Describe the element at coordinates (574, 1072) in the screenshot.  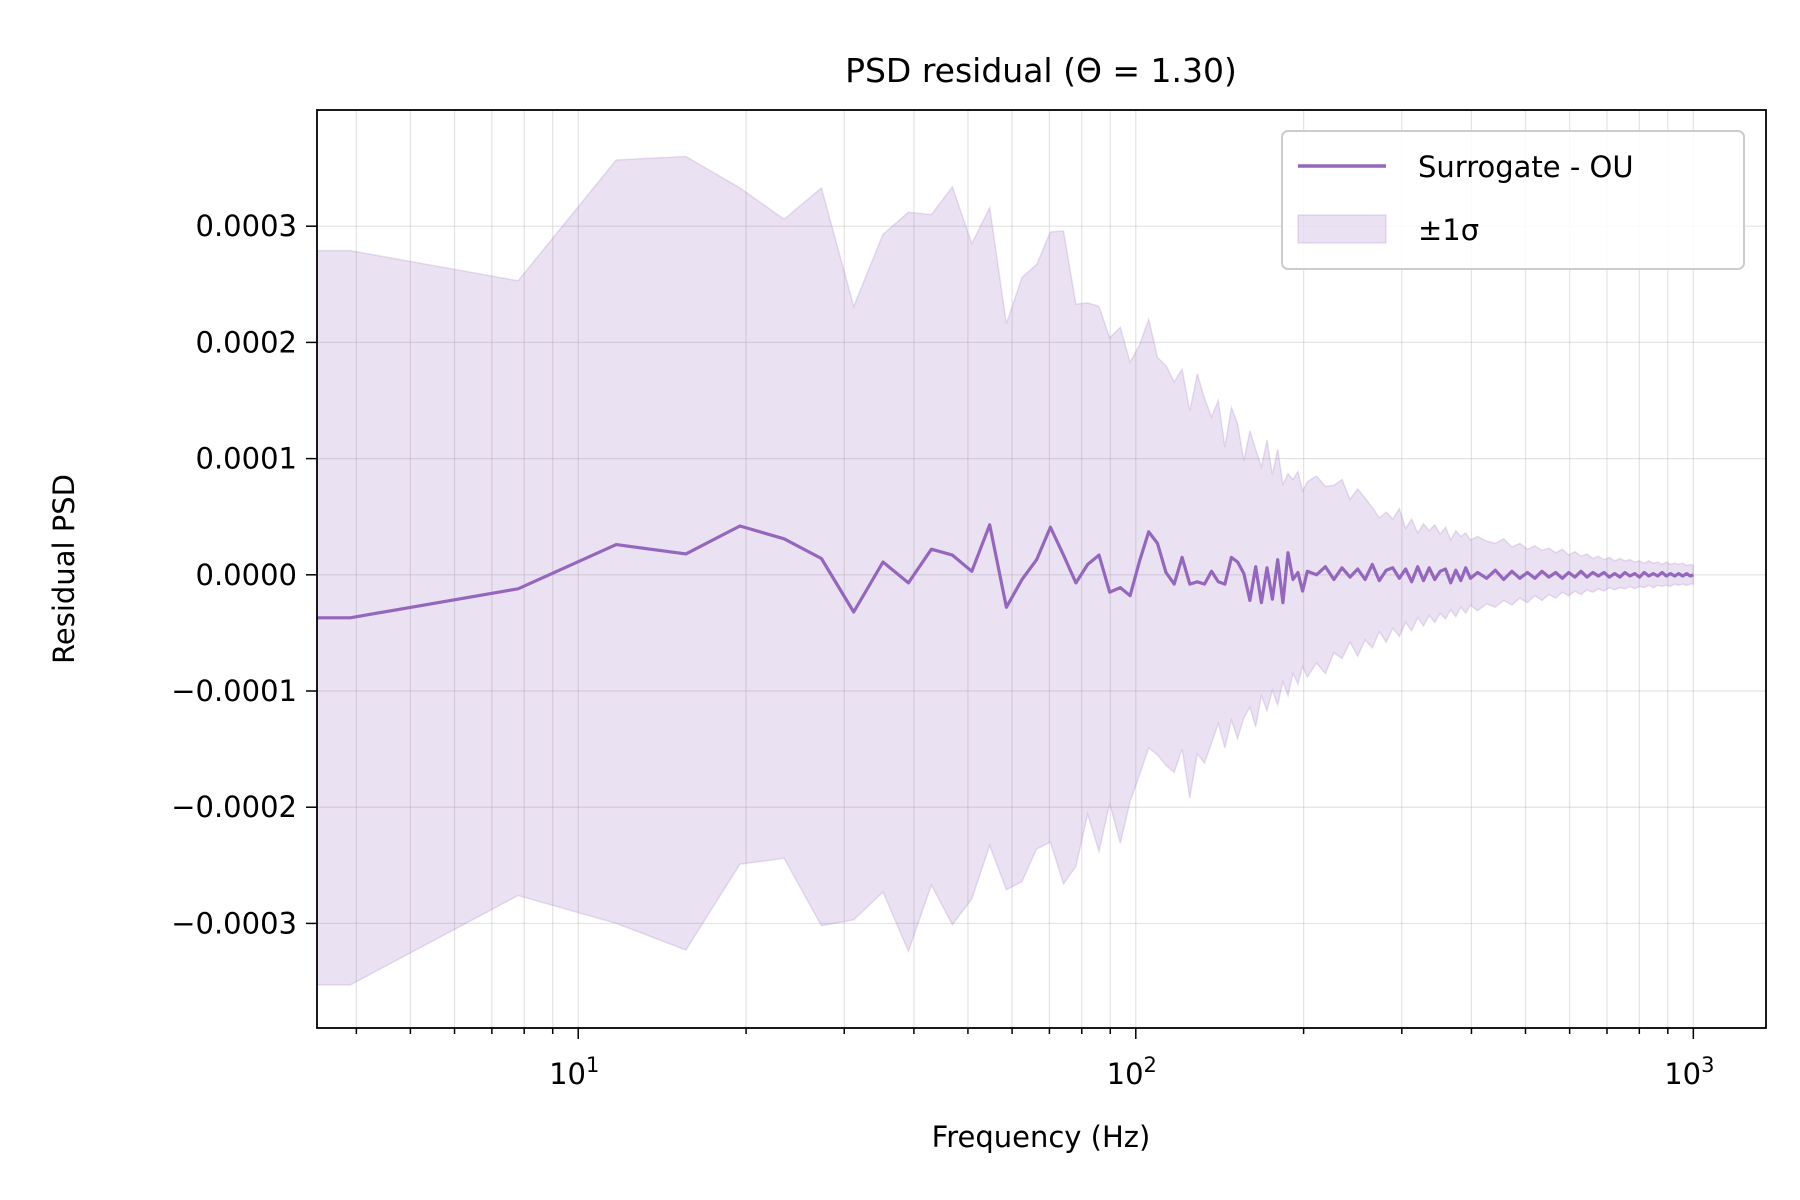
I see `x-tick-label: 10¹` at that location.